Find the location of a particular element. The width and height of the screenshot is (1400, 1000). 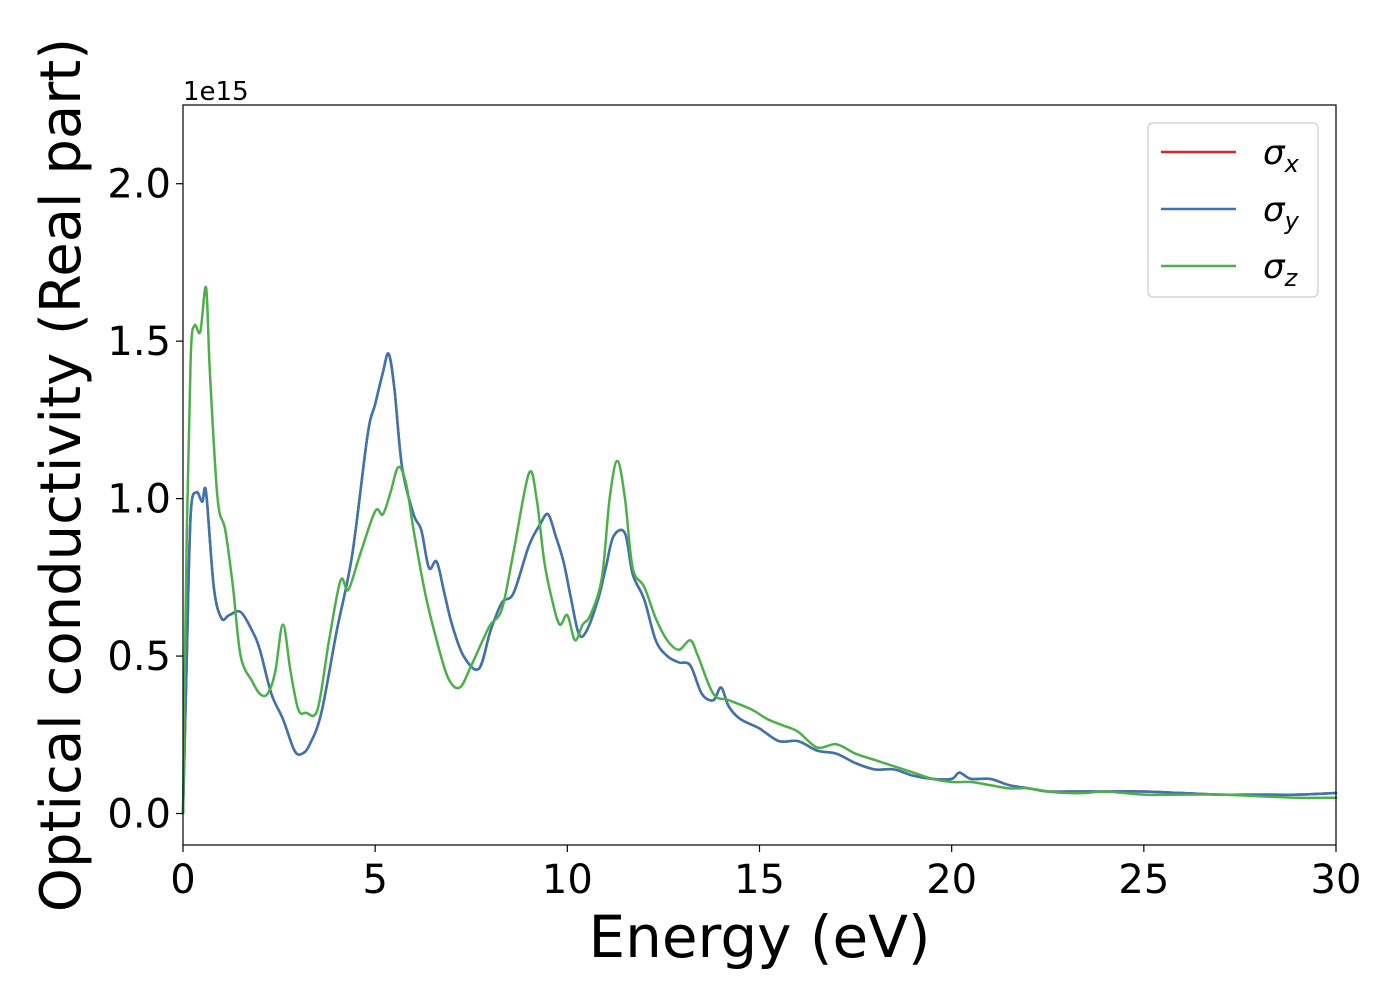

y-tick-label: 2.0 is located at coordinates (139, 185).